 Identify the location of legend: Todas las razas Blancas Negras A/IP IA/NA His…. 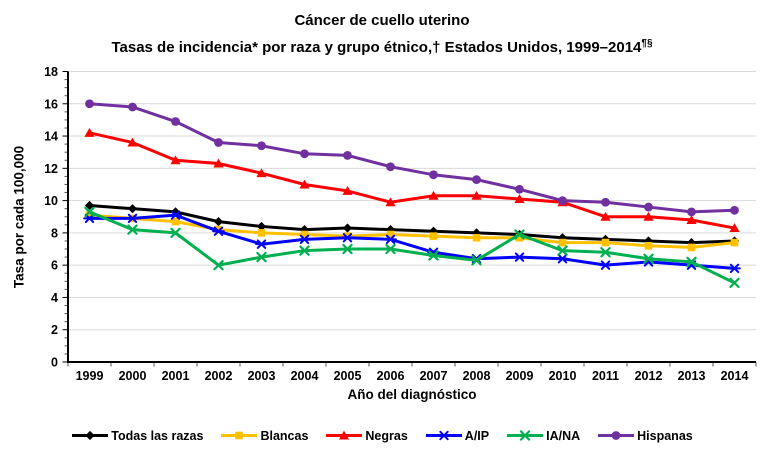
(382, 435).